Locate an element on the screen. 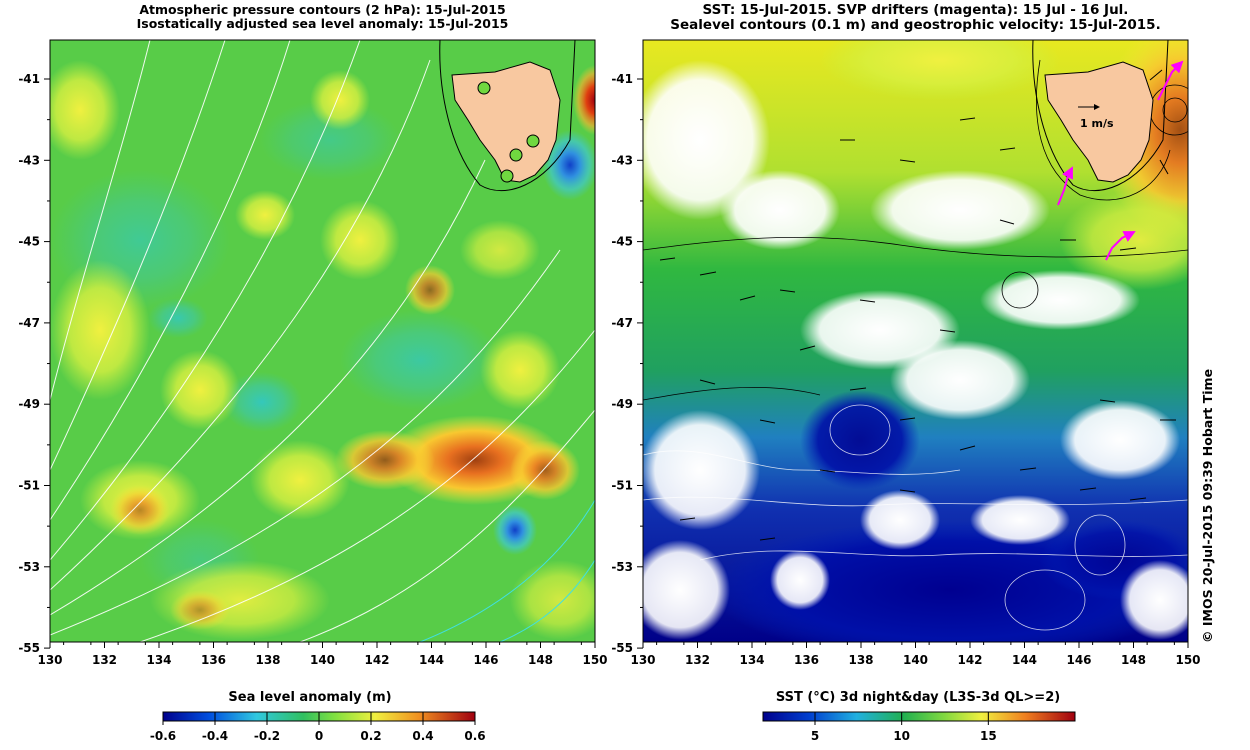 The width and height of the screenshot is (1250, 750). right-lat-label: -55 is located at coordinates (622, 648).